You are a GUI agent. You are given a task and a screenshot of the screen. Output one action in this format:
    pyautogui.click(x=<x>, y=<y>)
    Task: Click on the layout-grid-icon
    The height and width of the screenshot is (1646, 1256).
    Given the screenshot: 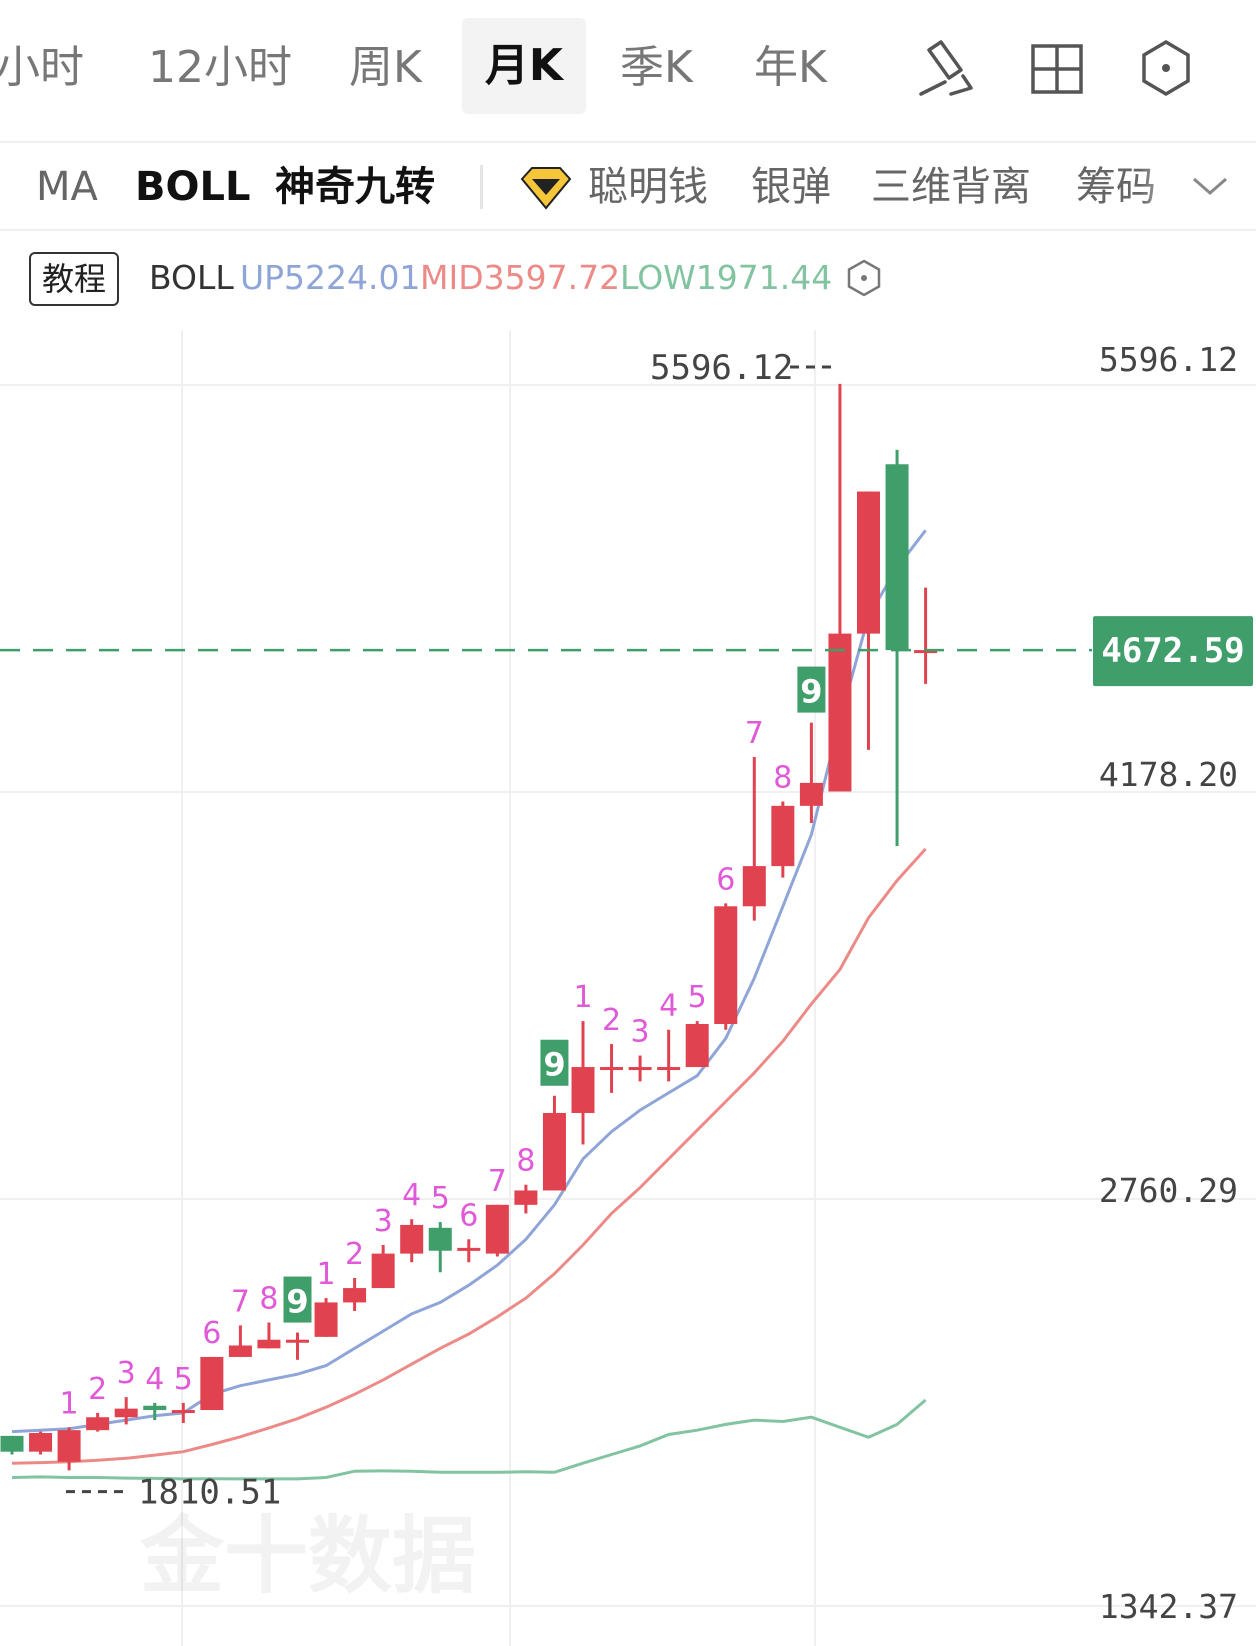 What is the action you would take?
    pyautogui.click(x=1057, y=68)
    